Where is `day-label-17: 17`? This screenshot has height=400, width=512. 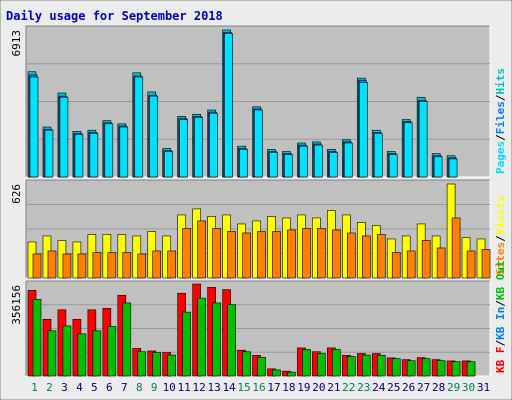 day-label-17: 17 is located at coordinates (273, 387).